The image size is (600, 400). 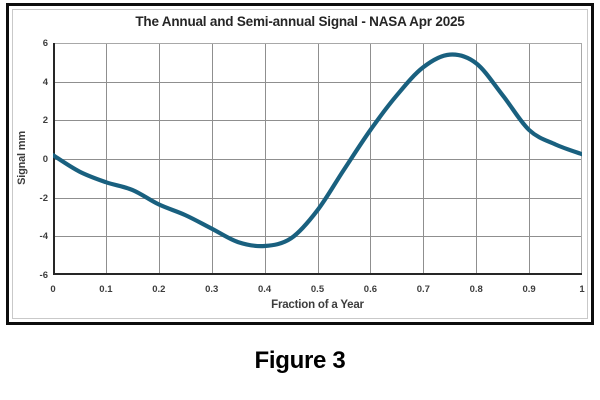 I want to click on x-tick-label: 0.3, so click(x=212, y=289).